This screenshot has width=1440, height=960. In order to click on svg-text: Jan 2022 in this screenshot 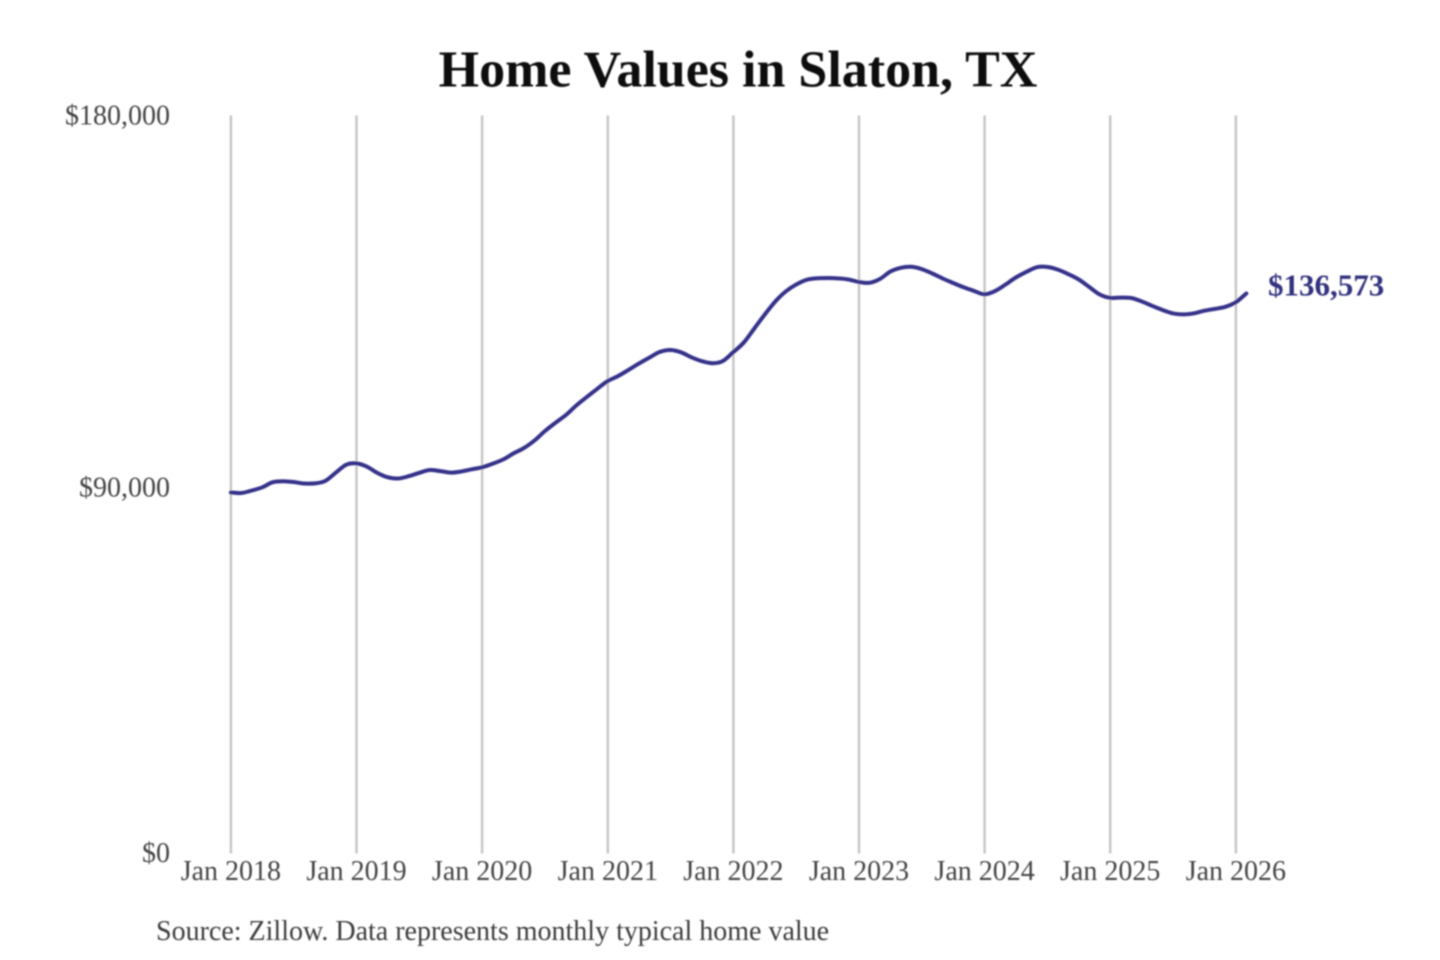, I will do `click(733, 871)`.